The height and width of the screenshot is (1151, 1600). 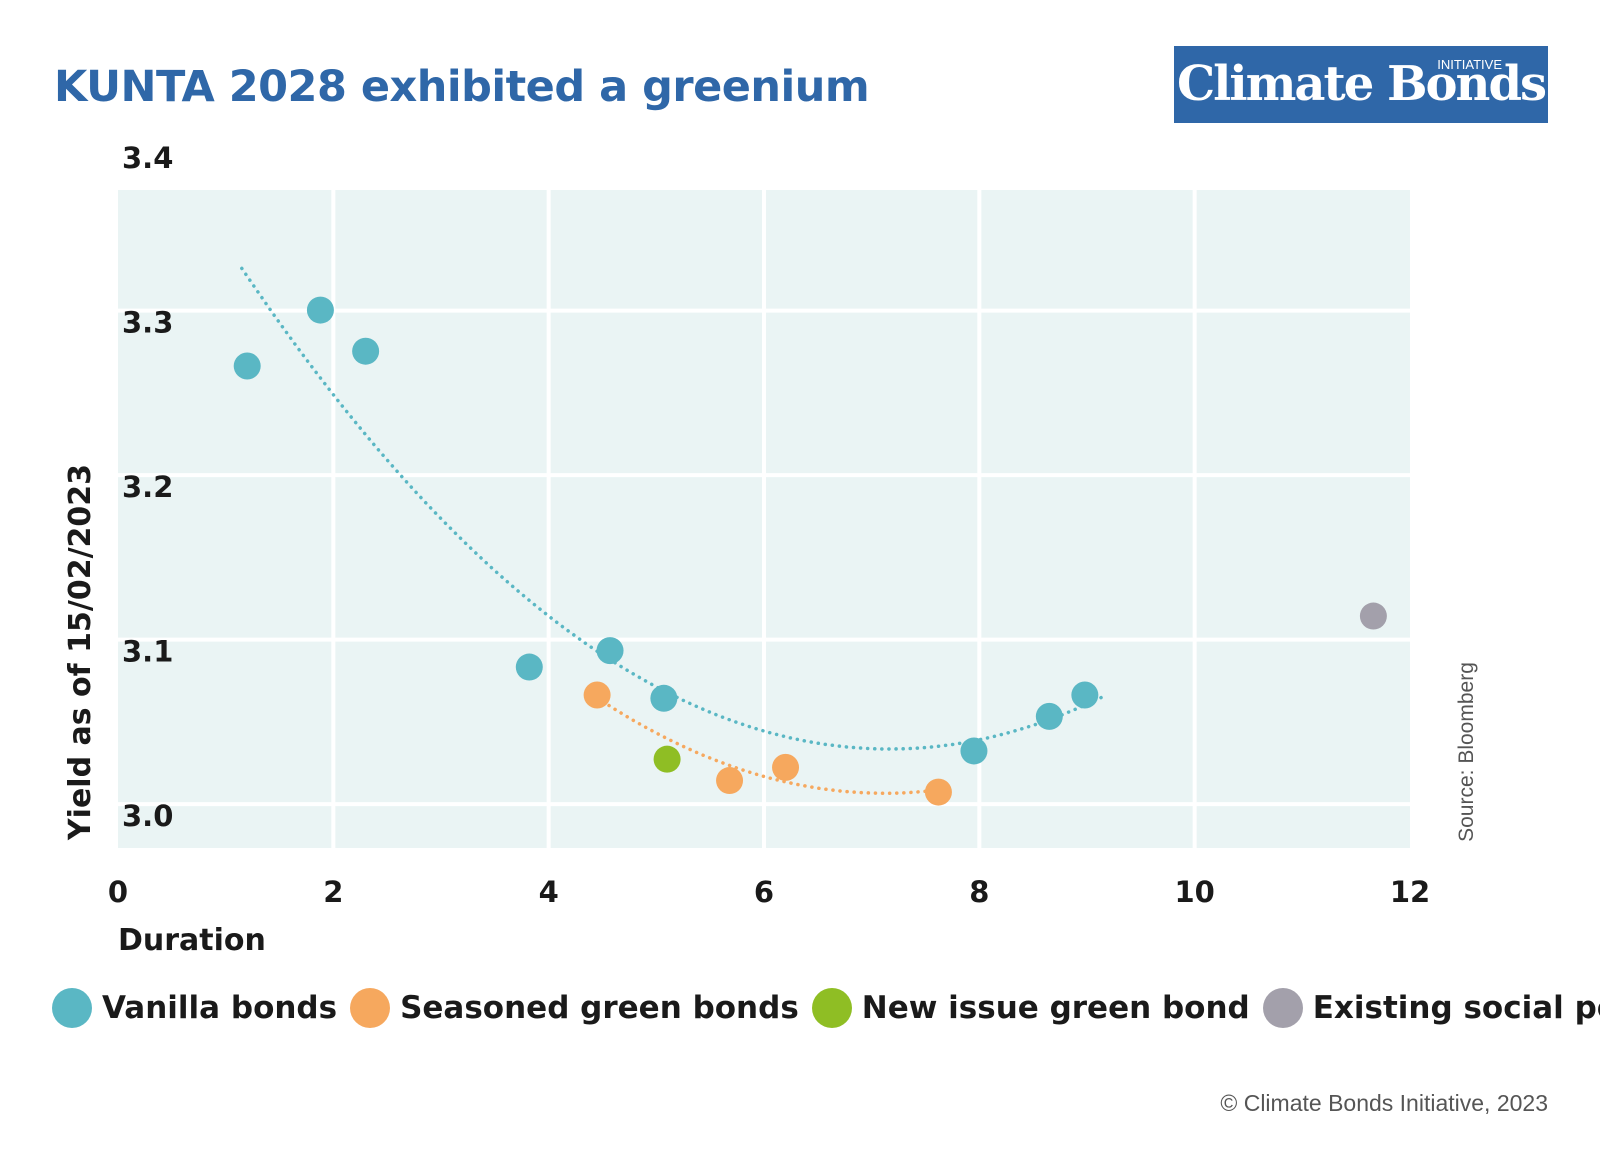 What do you see at coordinates (1194, 892) in the screenshot?
I see `x-tick-label: 10` at bounding box center [1194, 892].